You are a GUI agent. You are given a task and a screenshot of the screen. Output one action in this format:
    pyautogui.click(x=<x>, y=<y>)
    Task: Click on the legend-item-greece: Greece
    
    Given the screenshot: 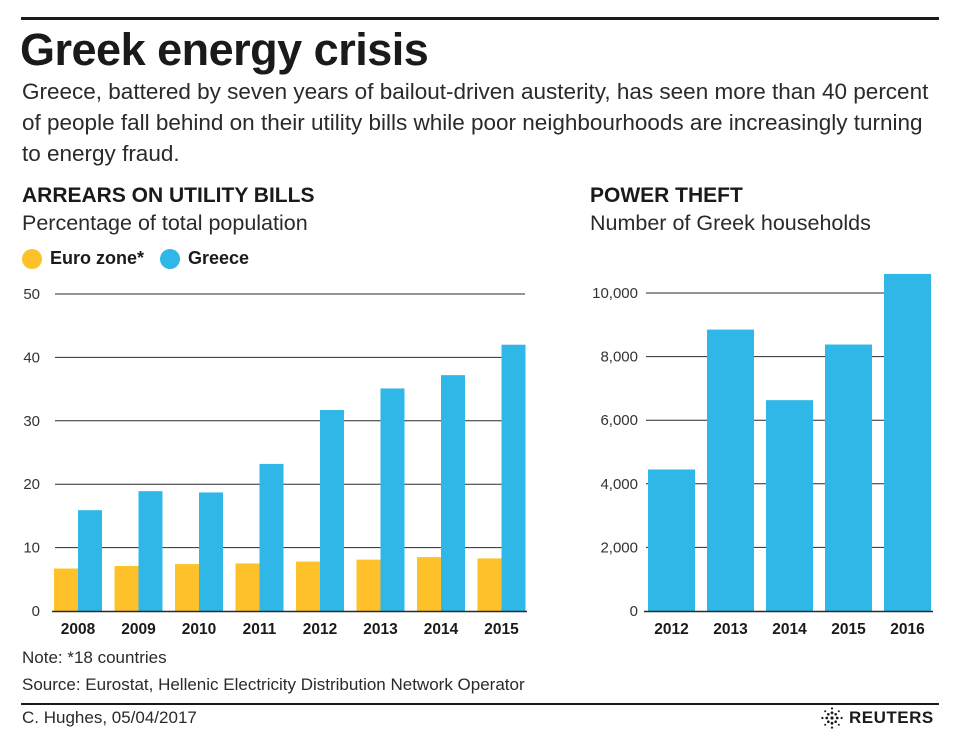 What is the action you would take?
    pyautogui.click(x=204, y=258)
    